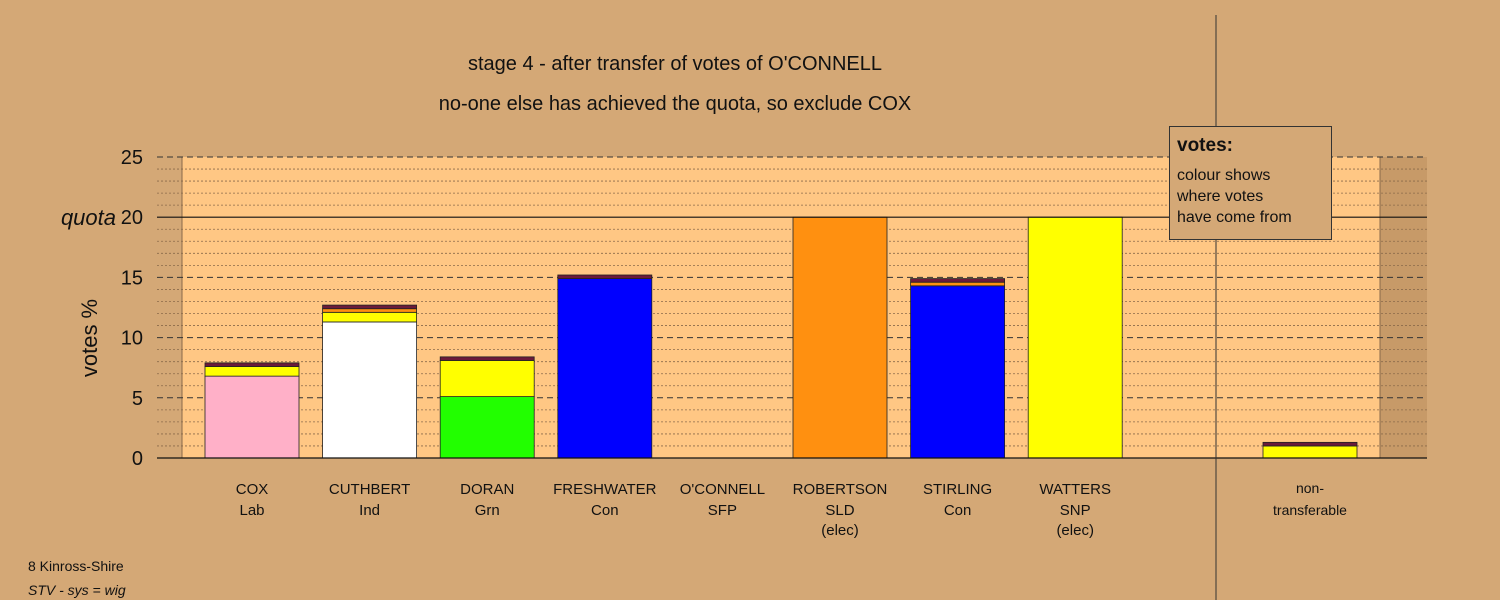 This screenshot has width=1500, height=600. What do you see at coordinates (1403, 307) in the screenshot?
I see `plot-shade` at bounding box center [1403, 307].